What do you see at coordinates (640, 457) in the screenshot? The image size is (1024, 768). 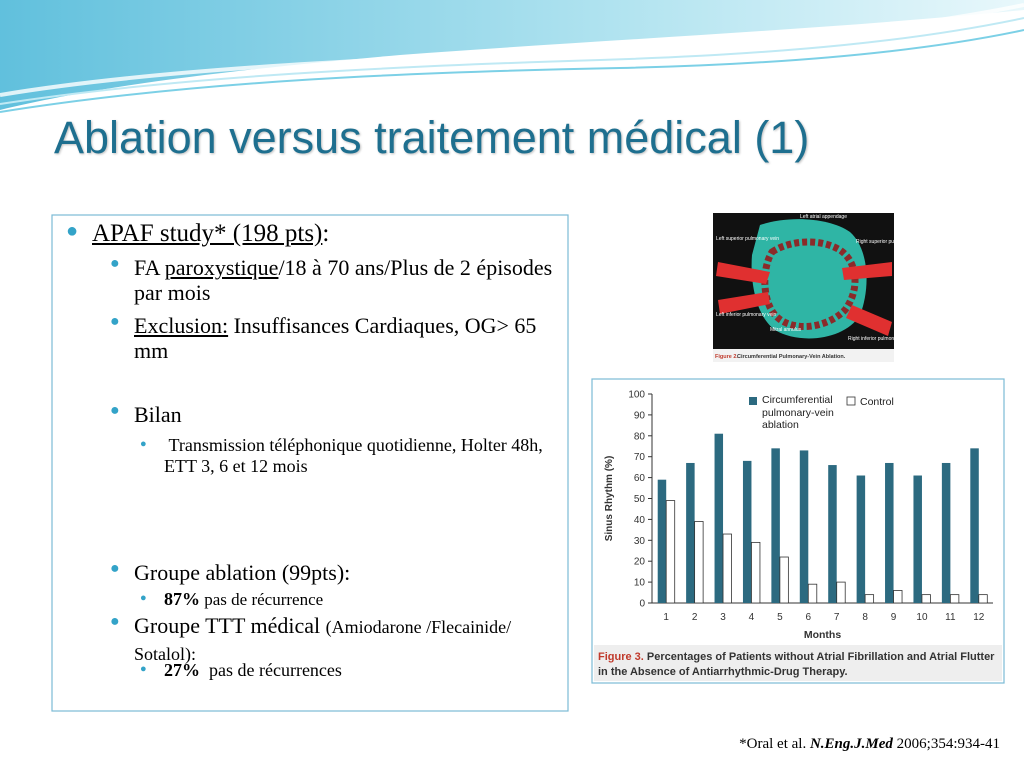 I see `y-tick-label: 70` at bounding box center [640, 457].